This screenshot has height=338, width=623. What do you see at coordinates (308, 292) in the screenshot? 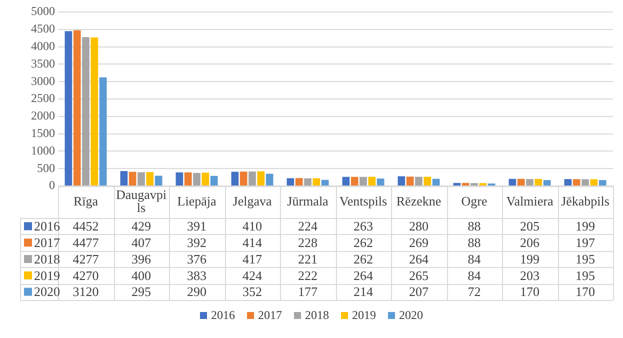
I see `data-label: 177` at bounding box center [308, 292].